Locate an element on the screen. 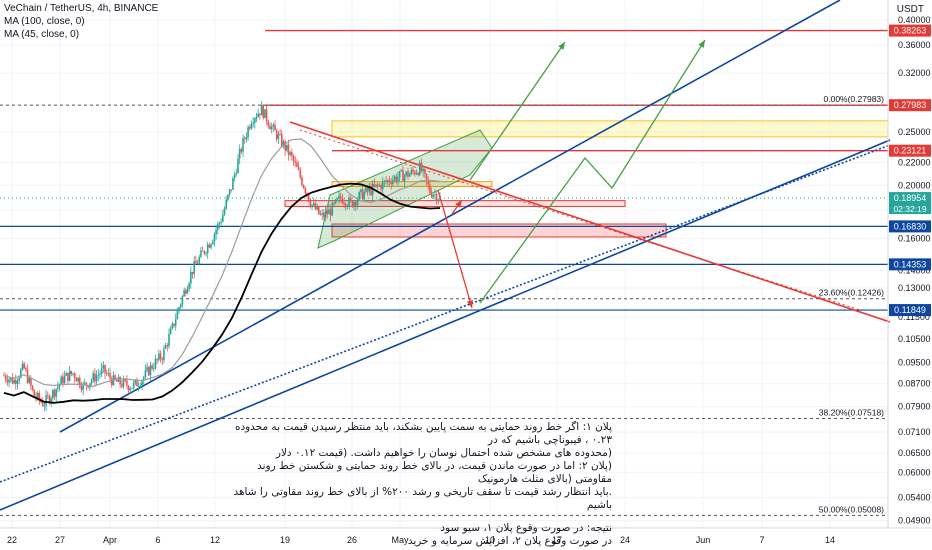  plan2-arrow-head is located at coordinates (561, 46).